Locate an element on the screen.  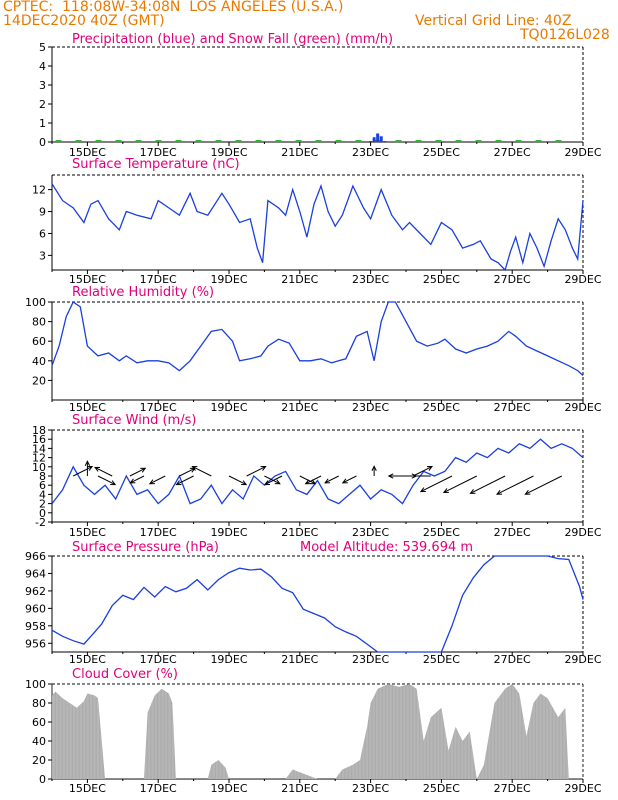
precip-xtick-label: 29DEC is located at coordinates (582, 152).